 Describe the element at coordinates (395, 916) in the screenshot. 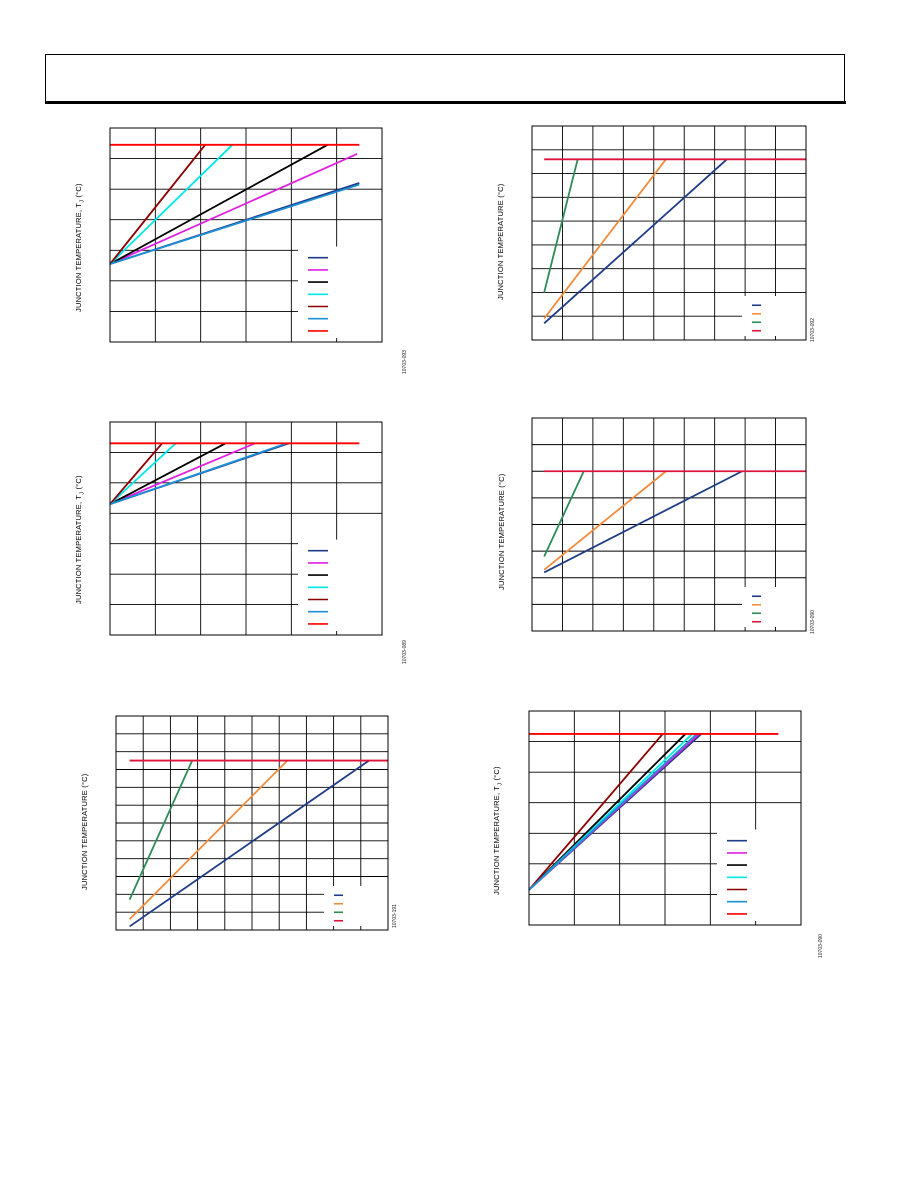

I see `figure-code: 10703-191` at that location.